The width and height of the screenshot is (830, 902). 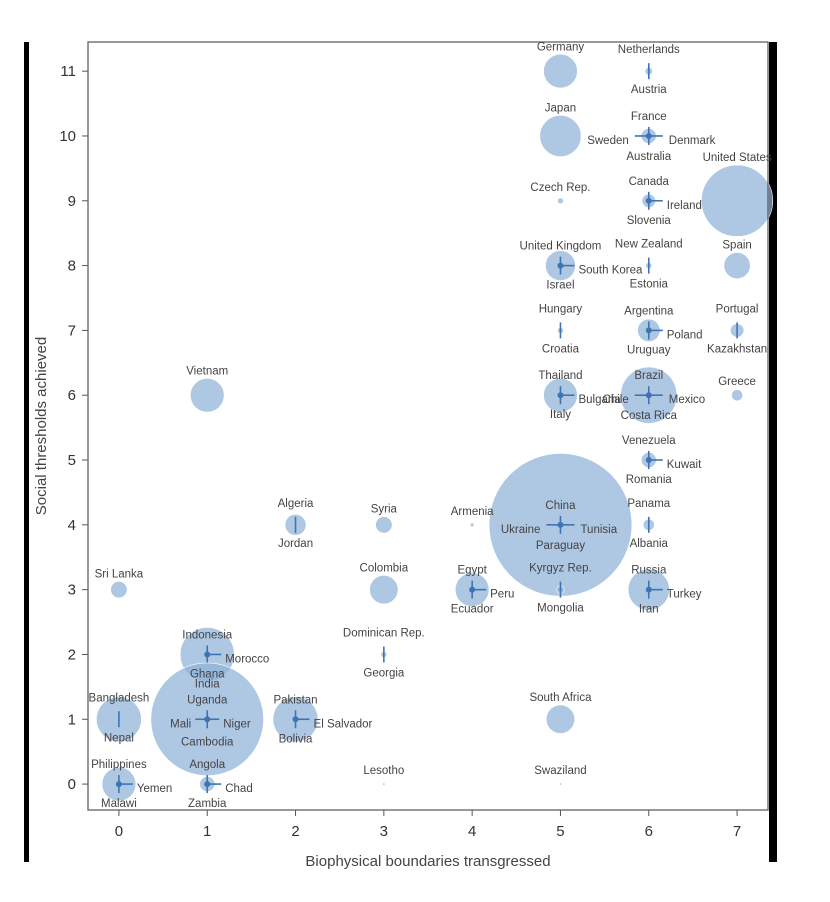 I want to click on y-tick-label: 0, so click(x=72, y=784).